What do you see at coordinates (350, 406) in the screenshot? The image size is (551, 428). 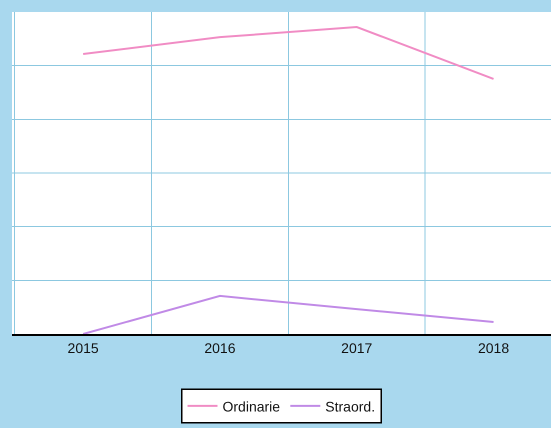 I see `legend-label: Straord.` at bounding box center [350, 406].